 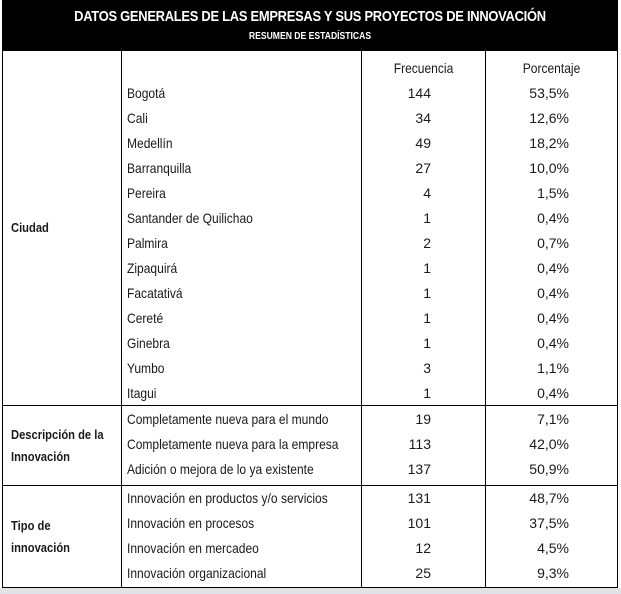 I want to click on row-percentage: 9,3%, so click(x=553, y=573).